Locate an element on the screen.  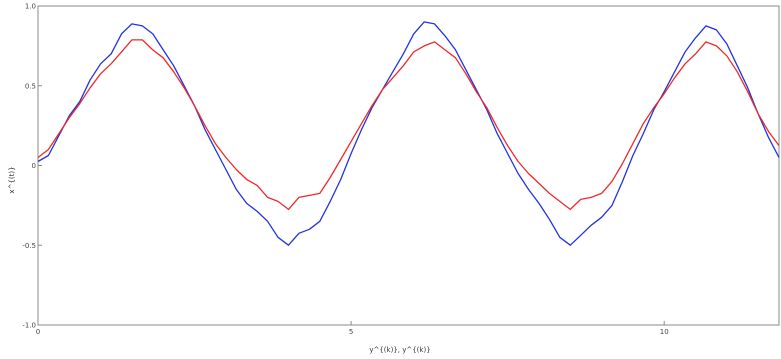
y-axis: -1.0 -0.5 0 0.5 1.0 is located at coordinates (32, 166).